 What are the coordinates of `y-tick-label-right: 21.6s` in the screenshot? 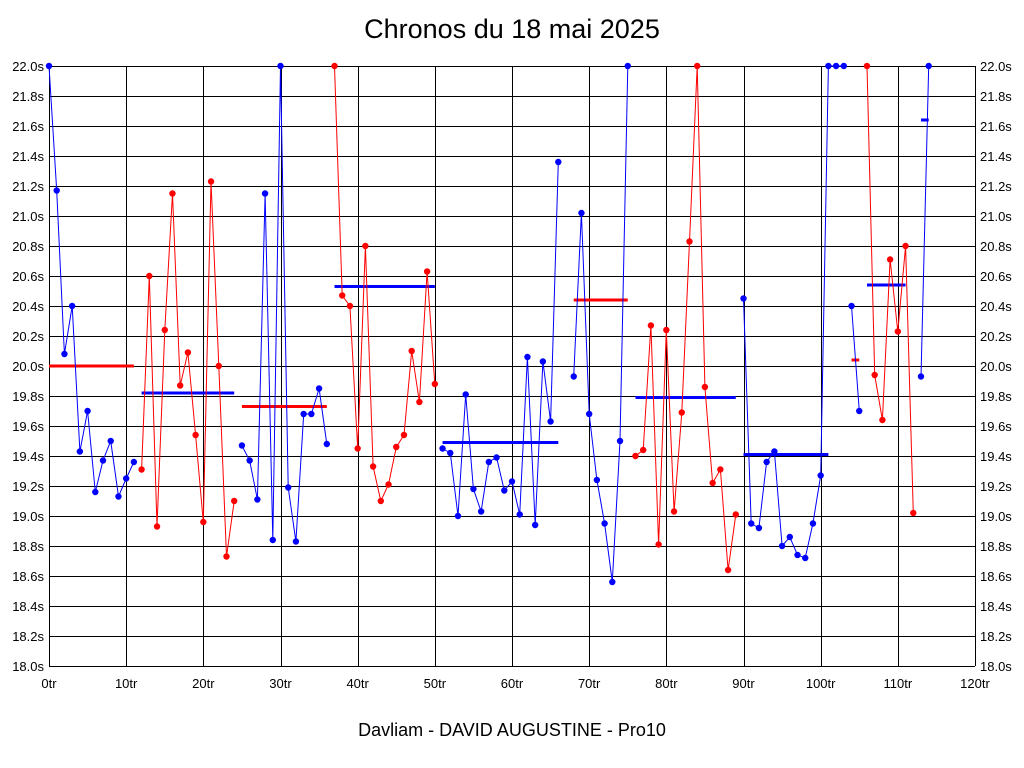 It's located at (996, 126).